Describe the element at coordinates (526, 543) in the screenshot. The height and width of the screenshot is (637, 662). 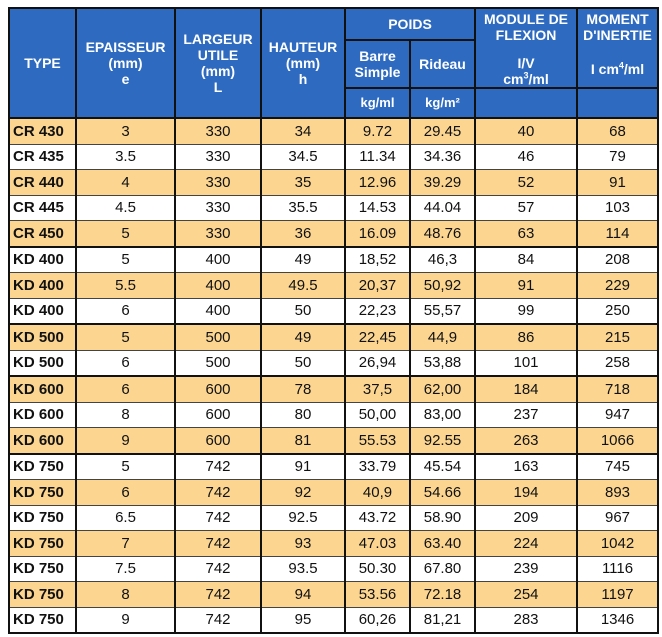
I see `module-cell: 224` at that location.